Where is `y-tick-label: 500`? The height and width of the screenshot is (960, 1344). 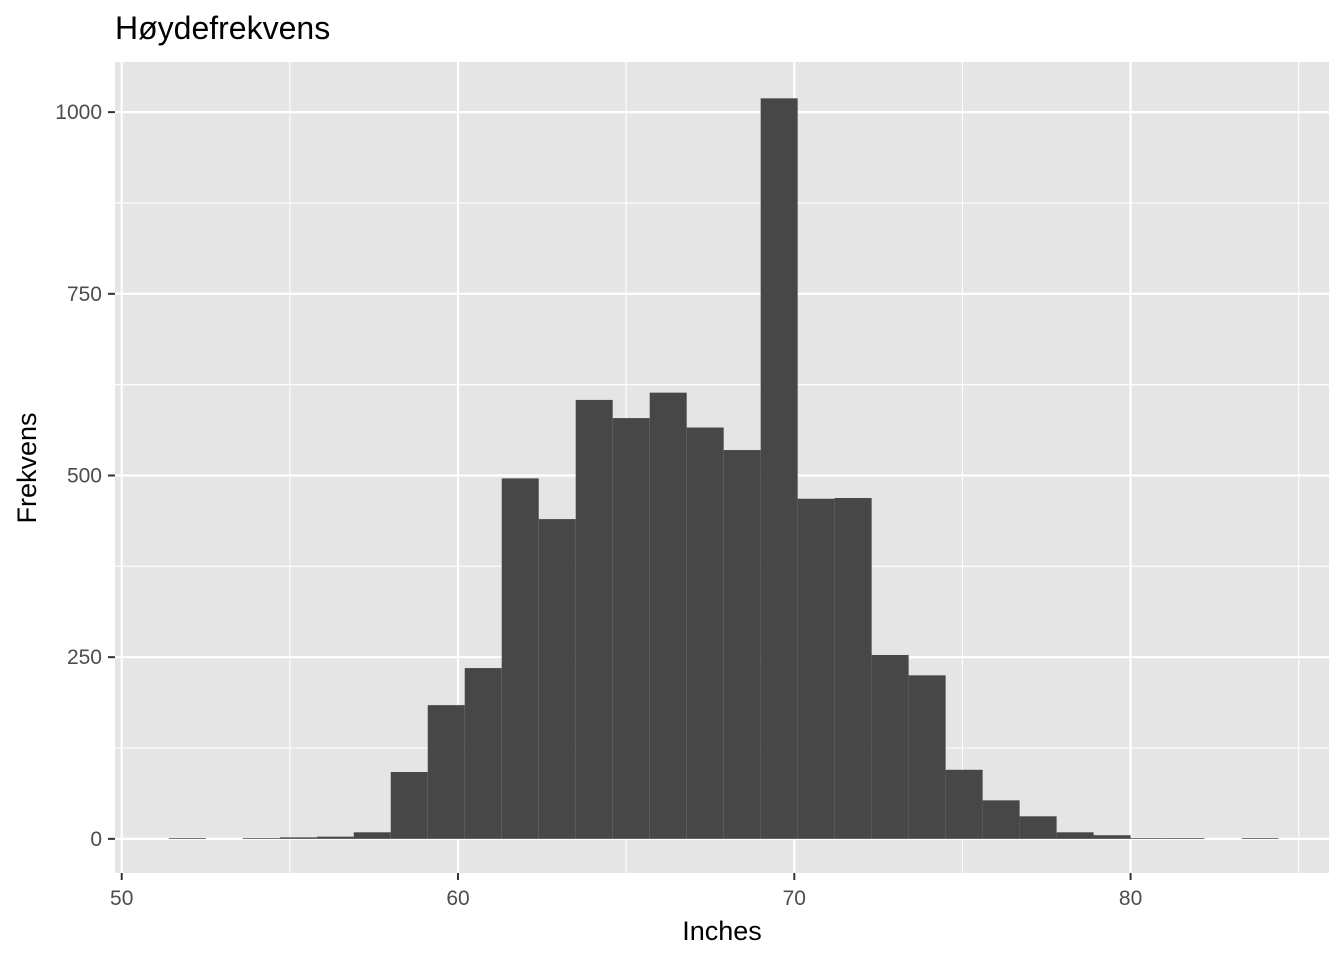
y-tick-label: 500 is located at coordinates (84, 475).